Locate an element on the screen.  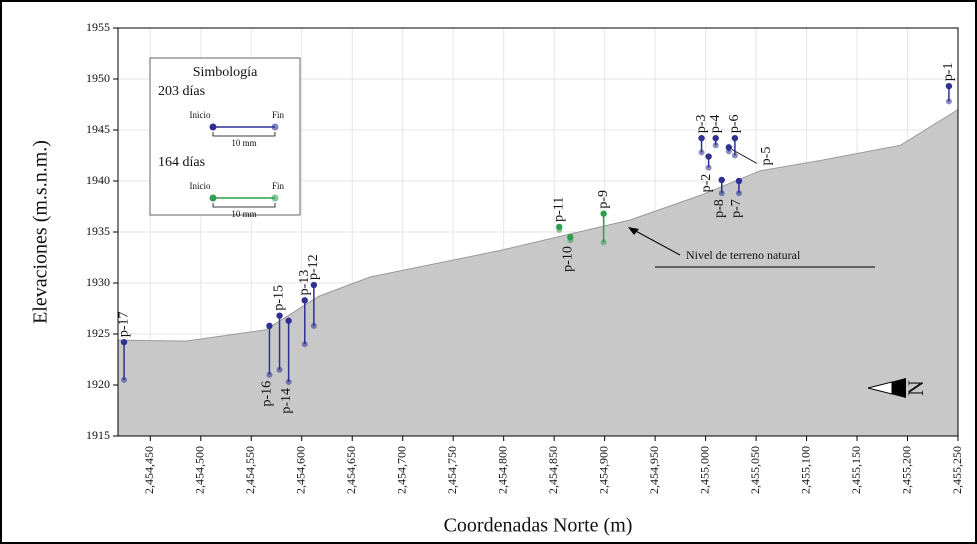
north-arrow-light is located at coordinates (880, 388).